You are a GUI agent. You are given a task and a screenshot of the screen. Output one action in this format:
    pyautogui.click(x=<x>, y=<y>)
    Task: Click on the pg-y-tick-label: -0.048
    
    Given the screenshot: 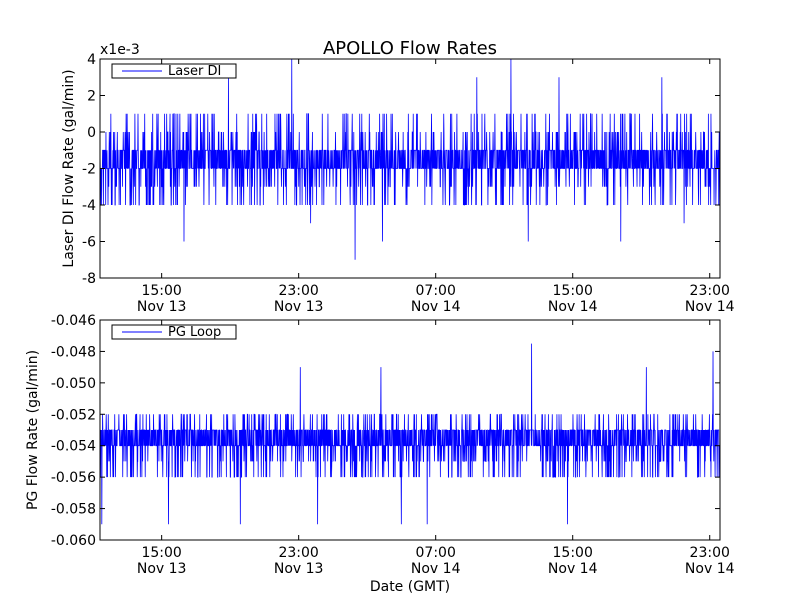 What is the action you would take?
    pyautogui.click(x=73, y=352)
    